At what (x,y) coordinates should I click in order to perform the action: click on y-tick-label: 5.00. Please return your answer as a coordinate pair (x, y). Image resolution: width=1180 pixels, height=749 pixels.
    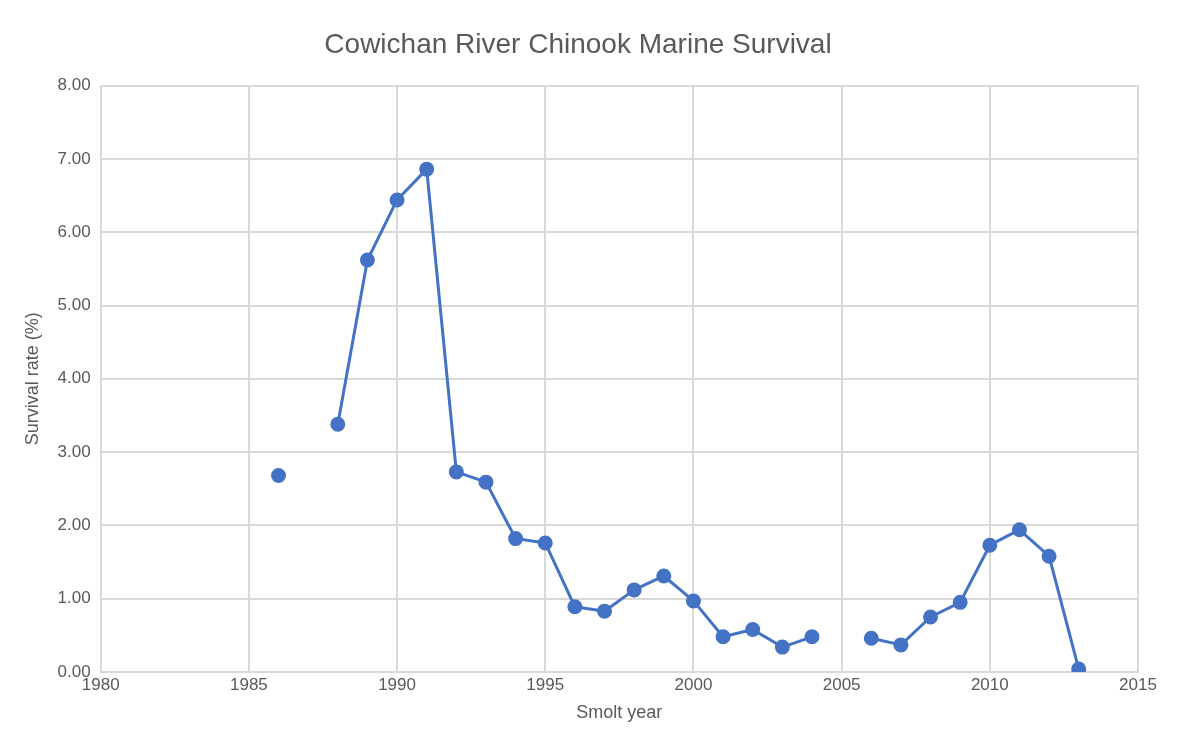
    Looking at the image, I should click on (74, 305).